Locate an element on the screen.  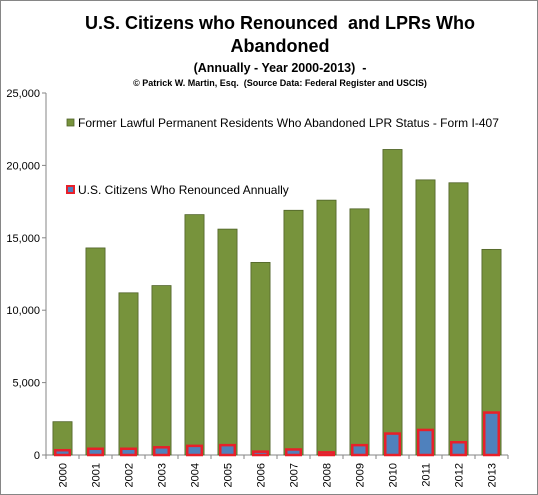
x-tick-label: 2008 is located at coordinates (328, 475).